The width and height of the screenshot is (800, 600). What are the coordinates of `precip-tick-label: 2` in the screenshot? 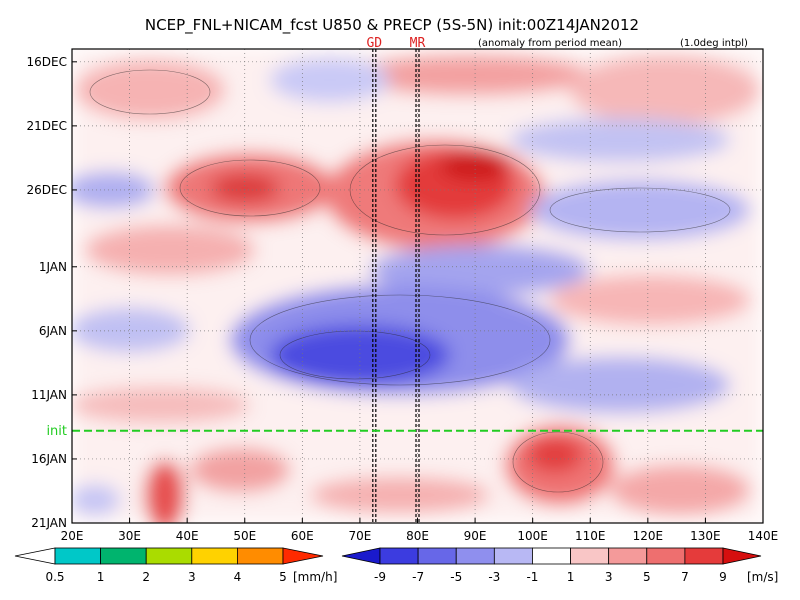 It's located at (146, 577).